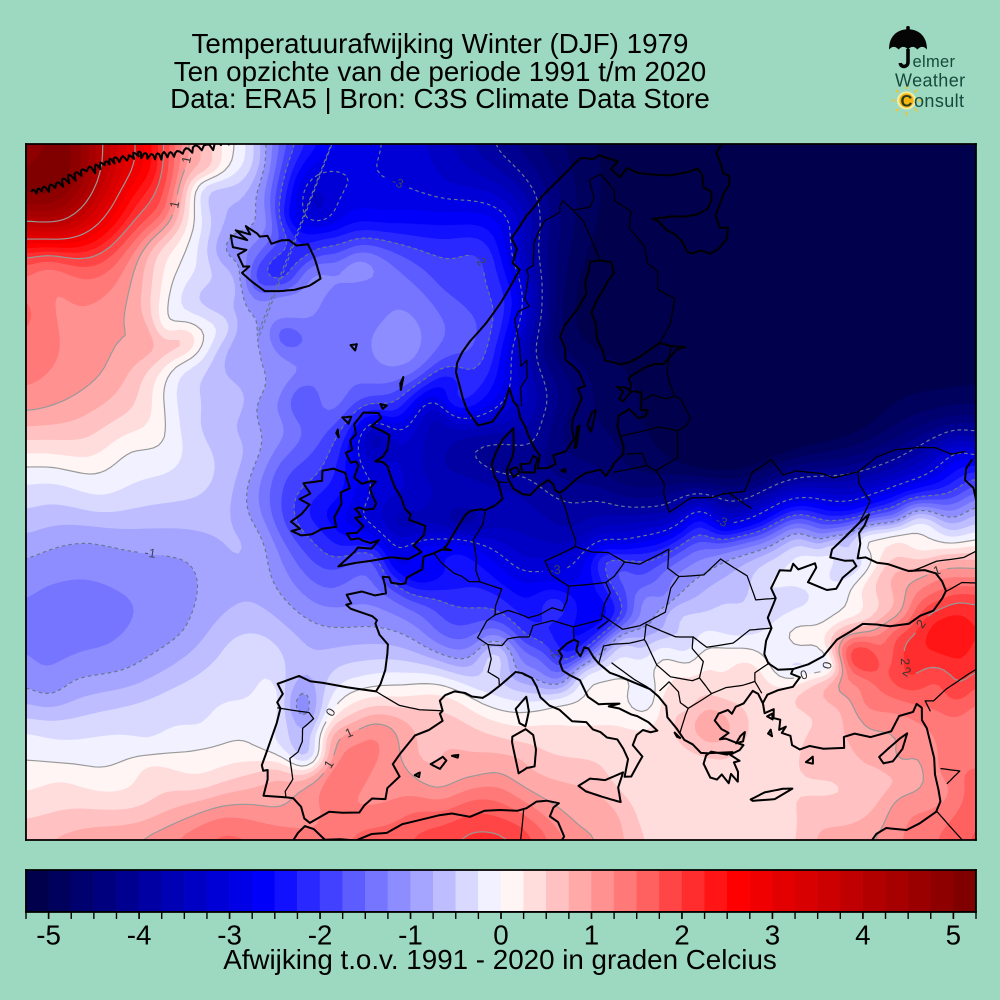 The image size is (1000, 1000). What do you see at coordinates (953, 935) in the screenshot?
I see `svg-text: 5` at bounding box center [953, 935].